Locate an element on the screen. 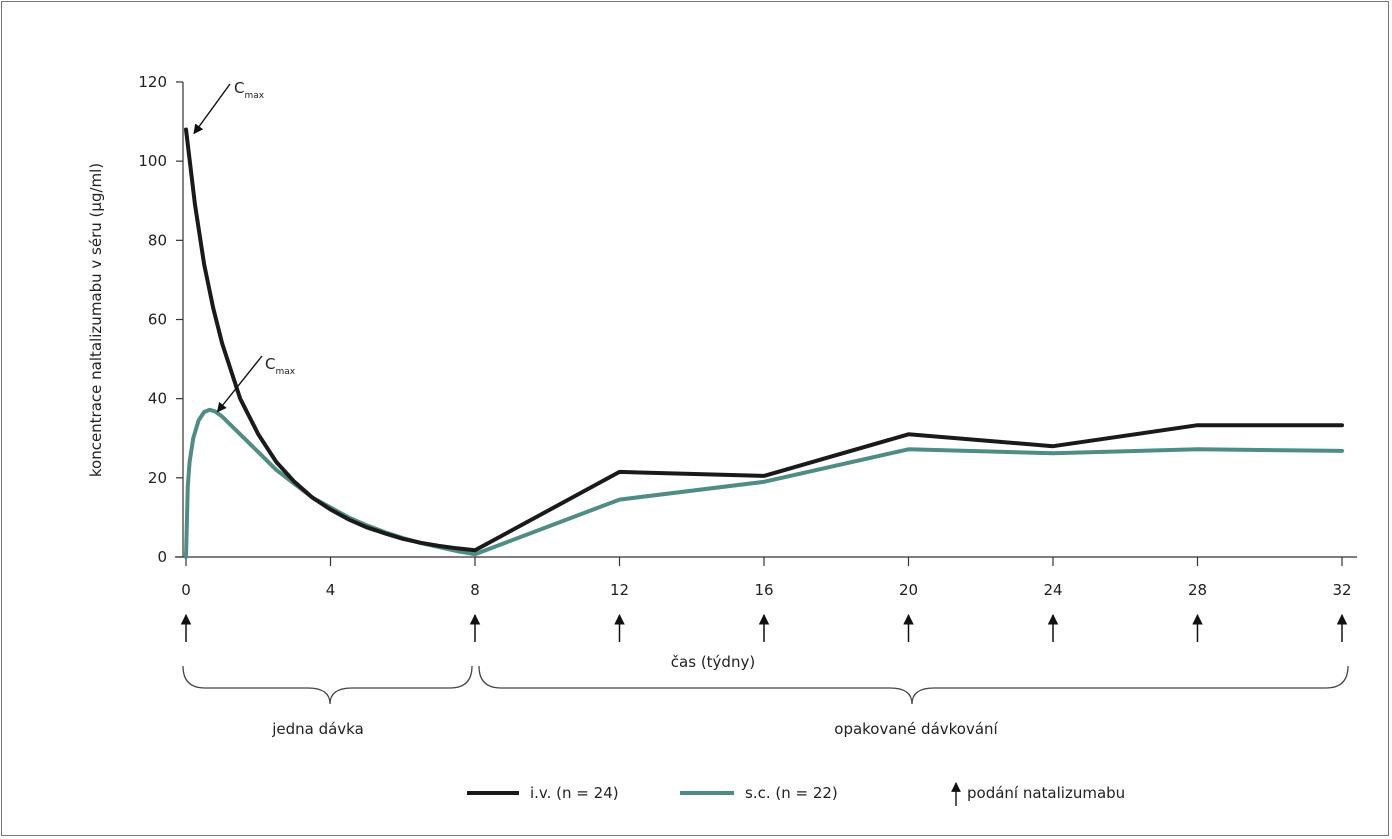 This screenshot has width=1392, height=839. y-axis-label: koncentrace naltalizumabu v séru (µg/ml) is located at coordinates (96, 320).